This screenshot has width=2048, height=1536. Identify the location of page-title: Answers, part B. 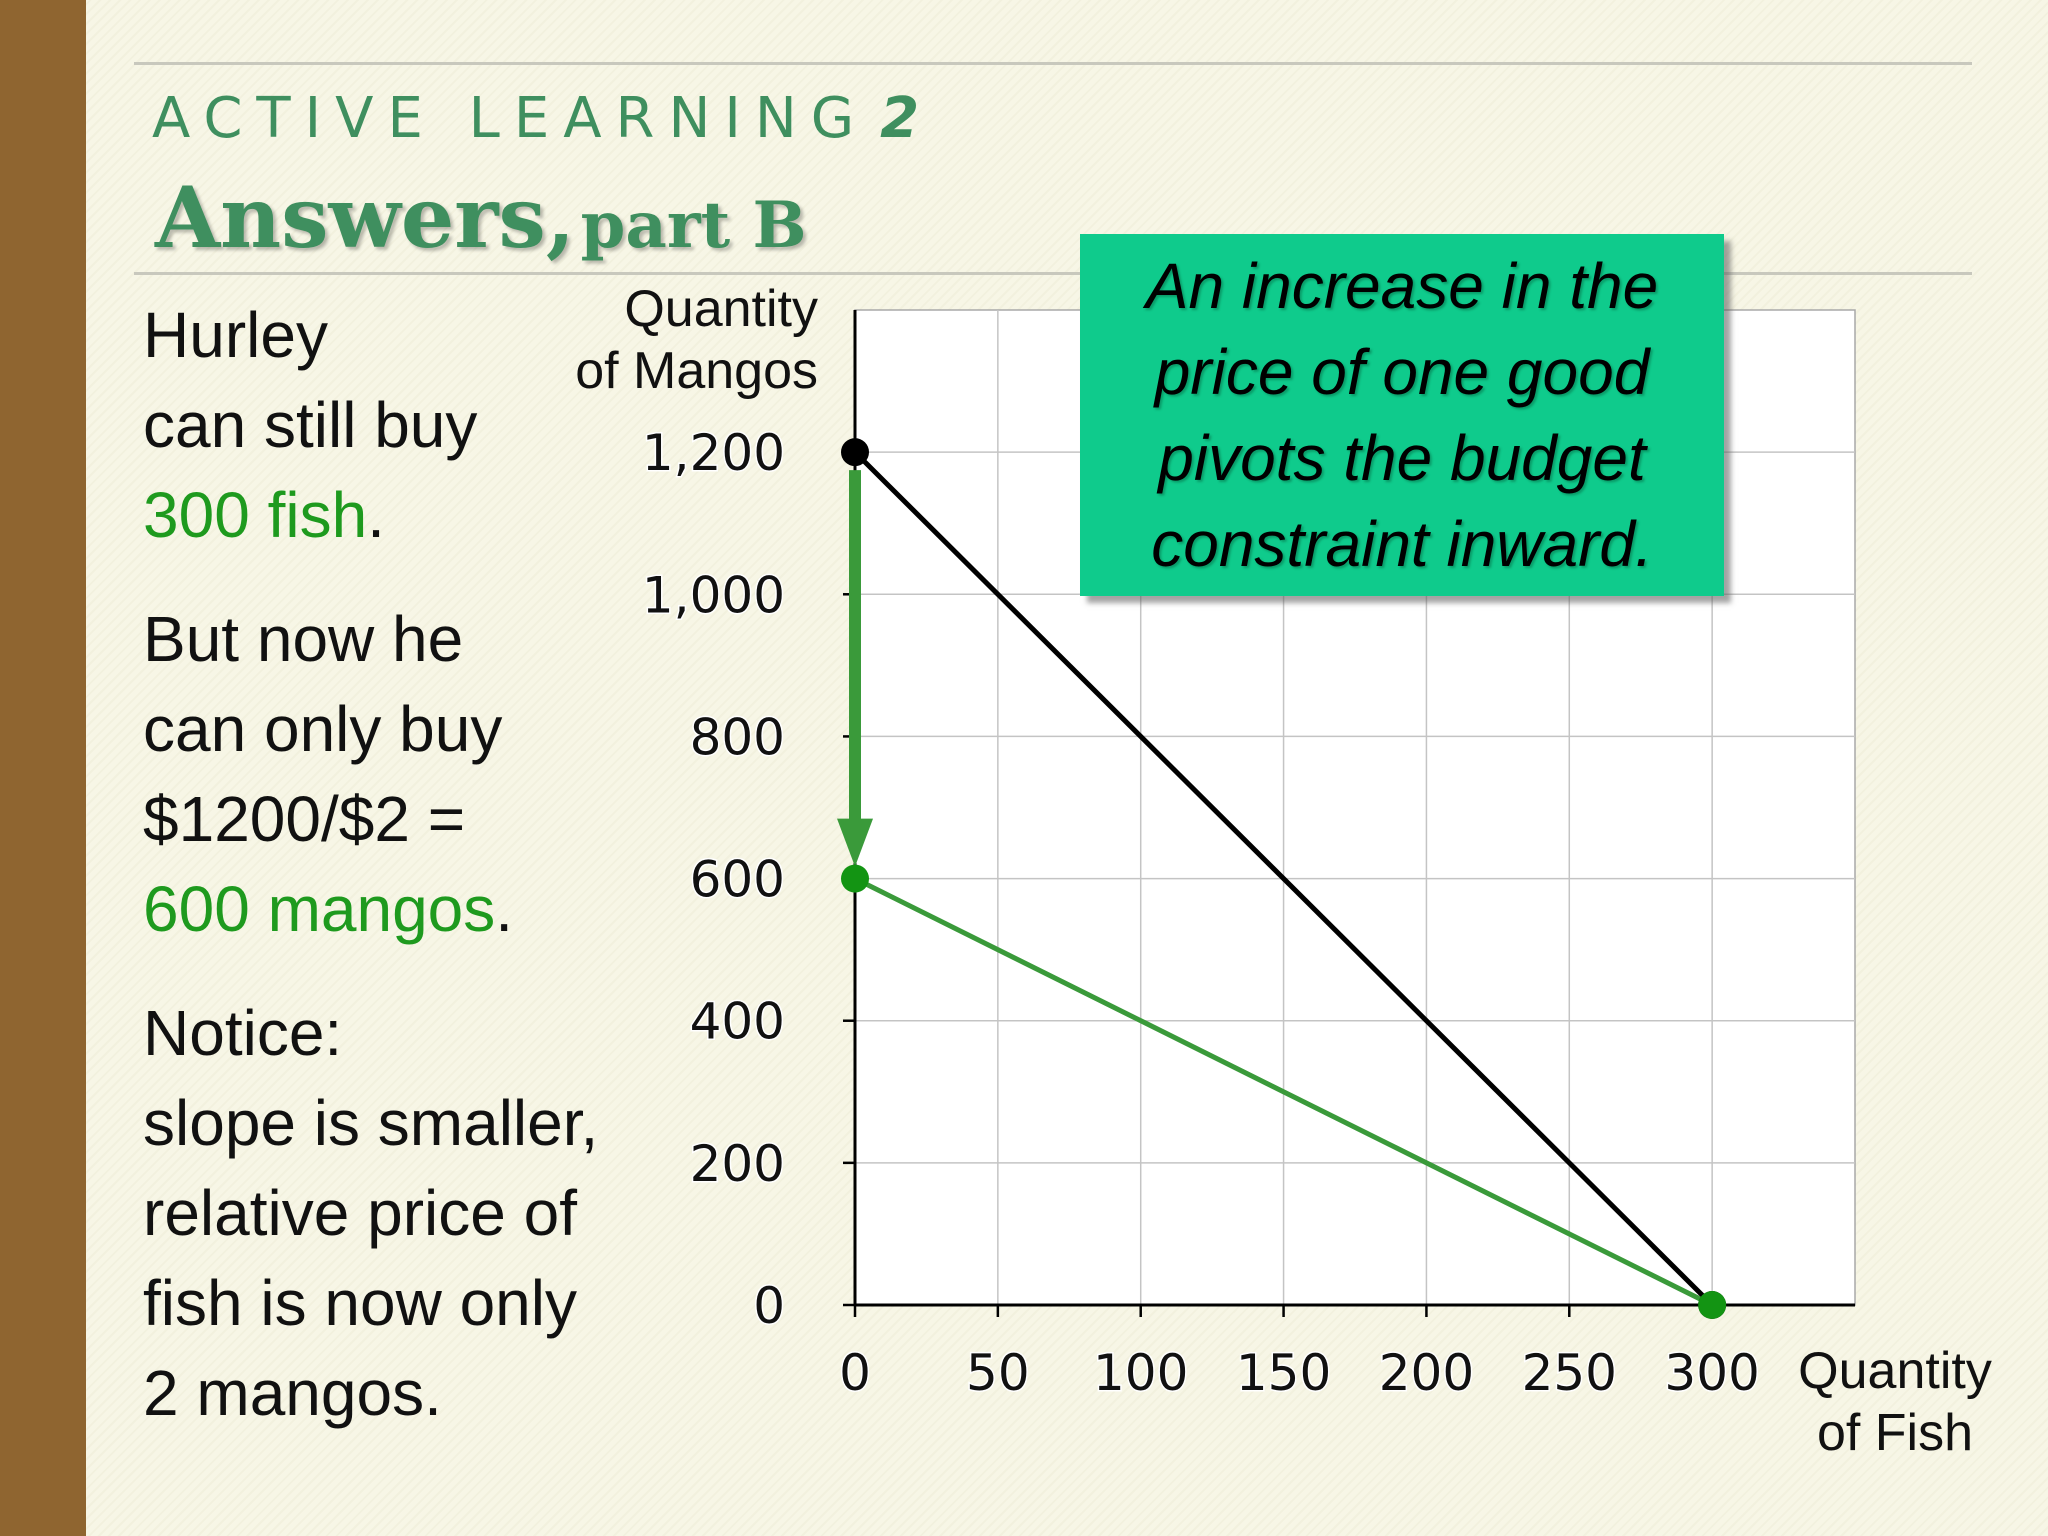
(481, 217).